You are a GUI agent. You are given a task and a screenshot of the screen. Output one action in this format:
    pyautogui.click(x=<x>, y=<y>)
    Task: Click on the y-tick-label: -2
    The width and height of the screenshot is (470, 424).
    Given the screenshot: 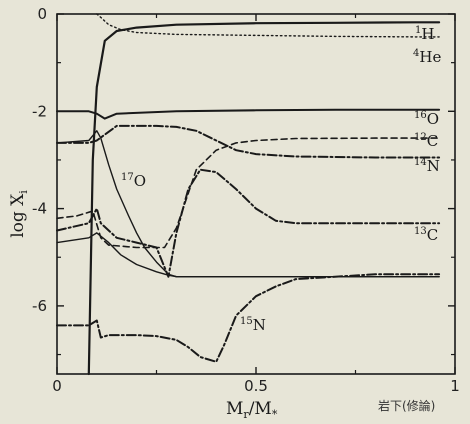 What is the action you would take?
    pyautogui.click(x=39, y=111)
    